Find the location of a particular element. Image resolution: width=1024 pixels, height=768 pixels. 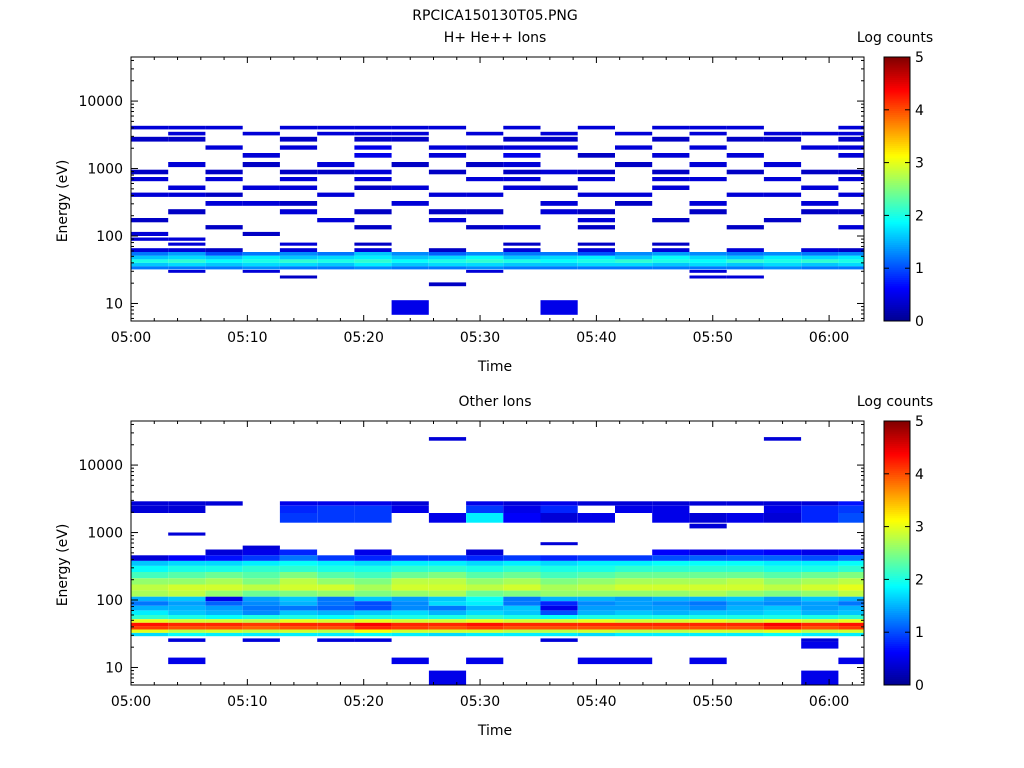

x-tick-label: 05:10 is located at coordinates (247, 338).